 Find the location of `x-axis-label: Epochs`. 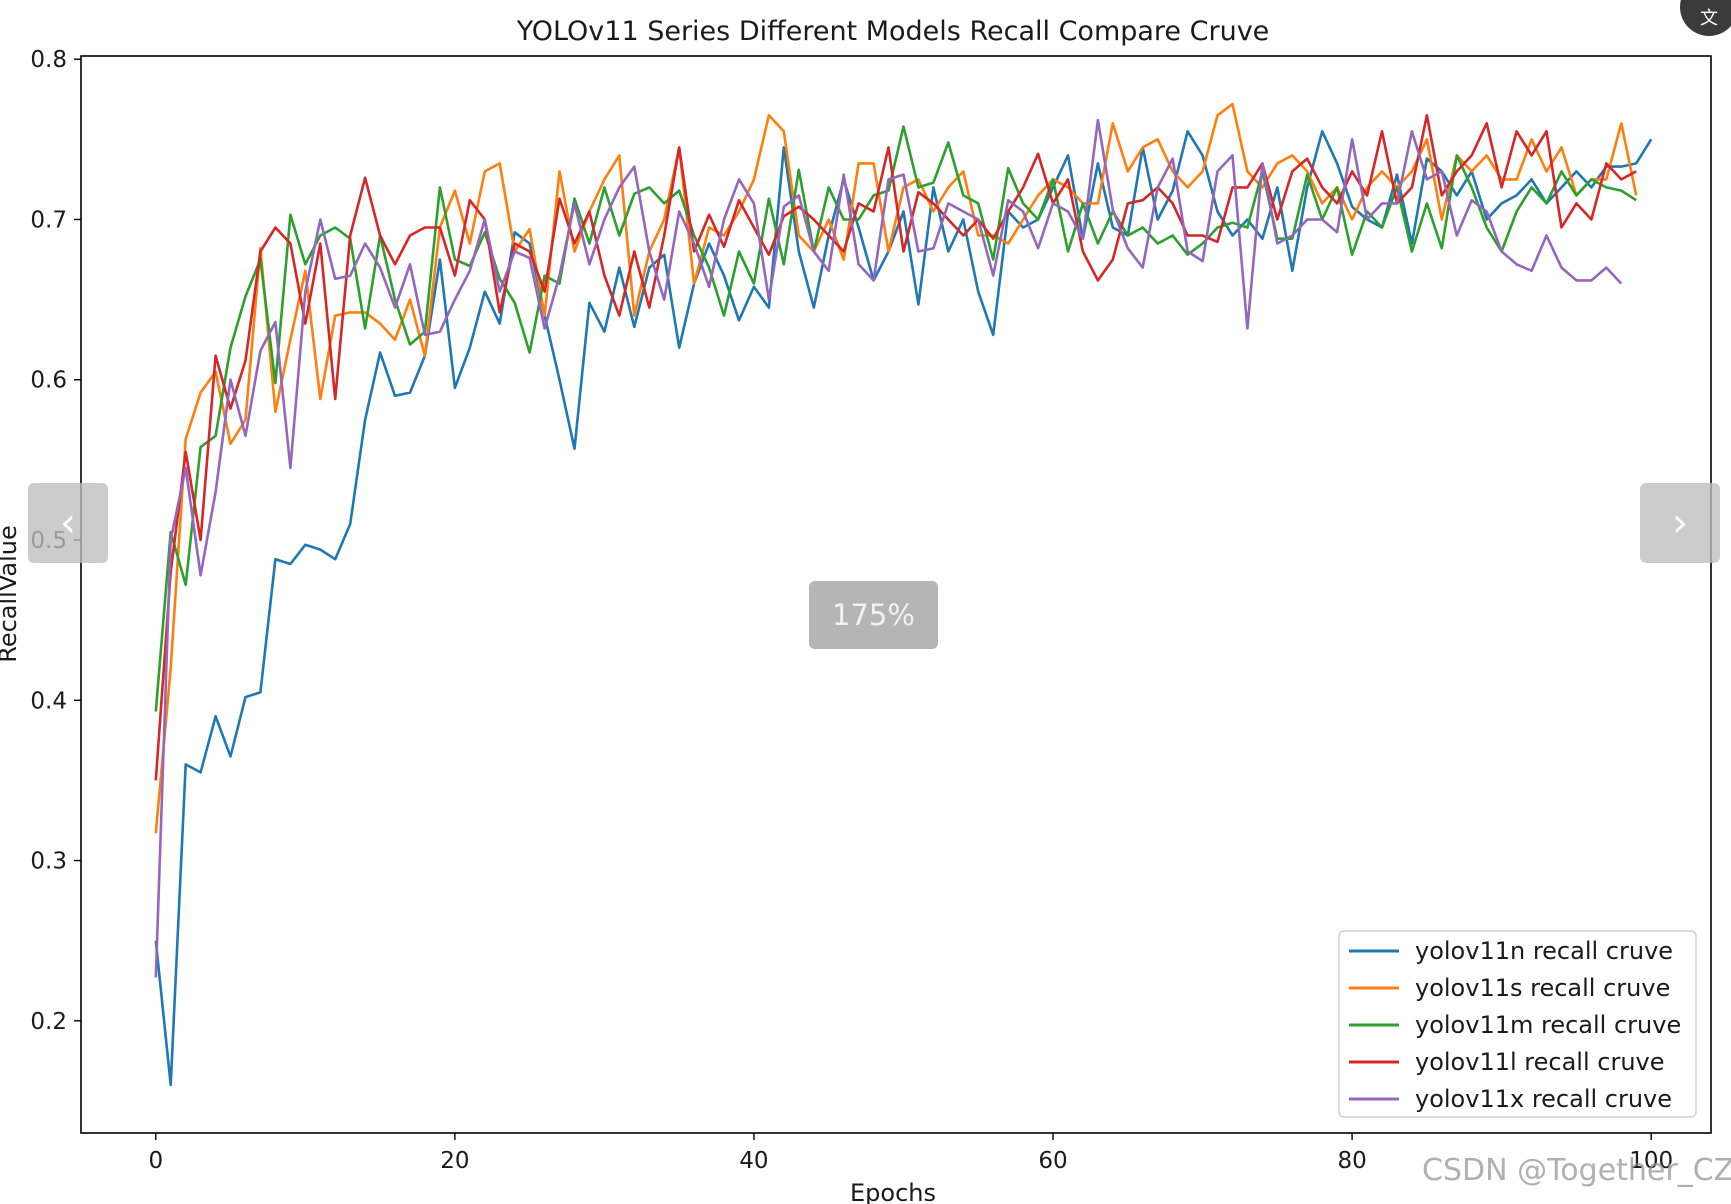

x-axis-label: Epochs is located at coordinates (893, 1191).